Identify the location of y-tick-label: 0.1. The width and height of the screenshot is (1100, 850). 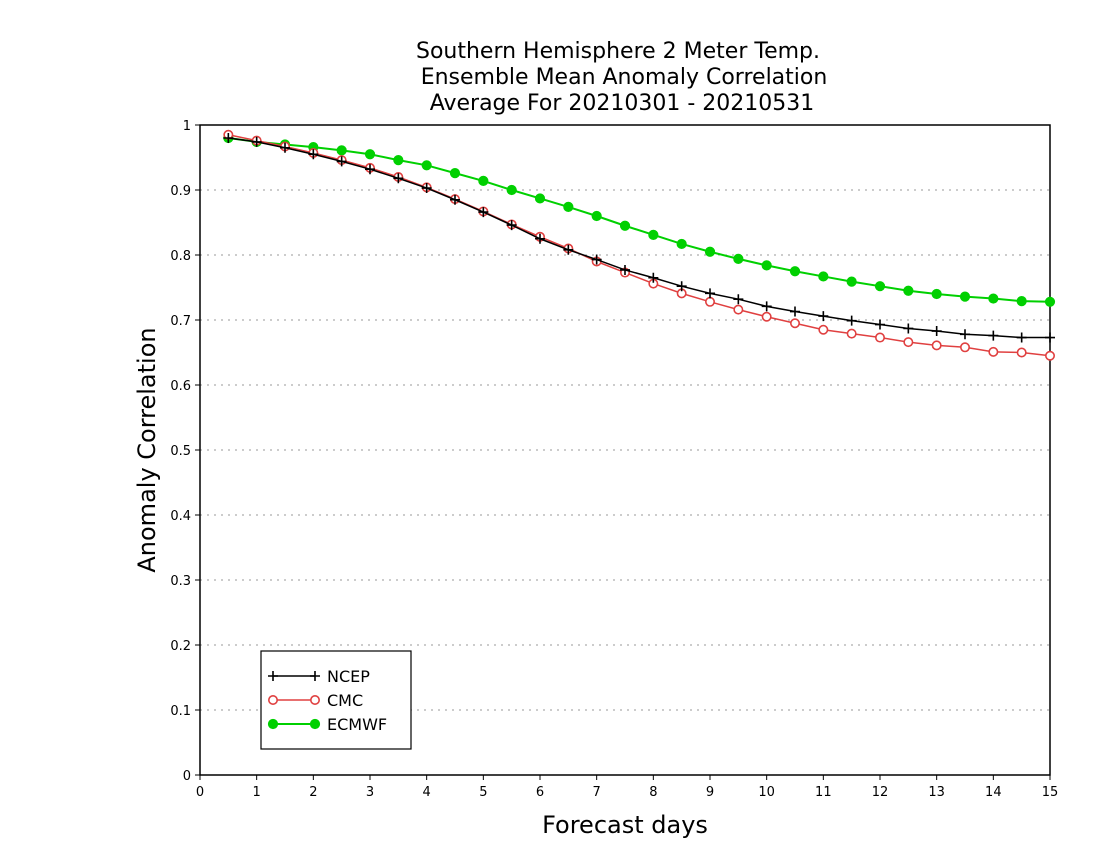
(180, 711).